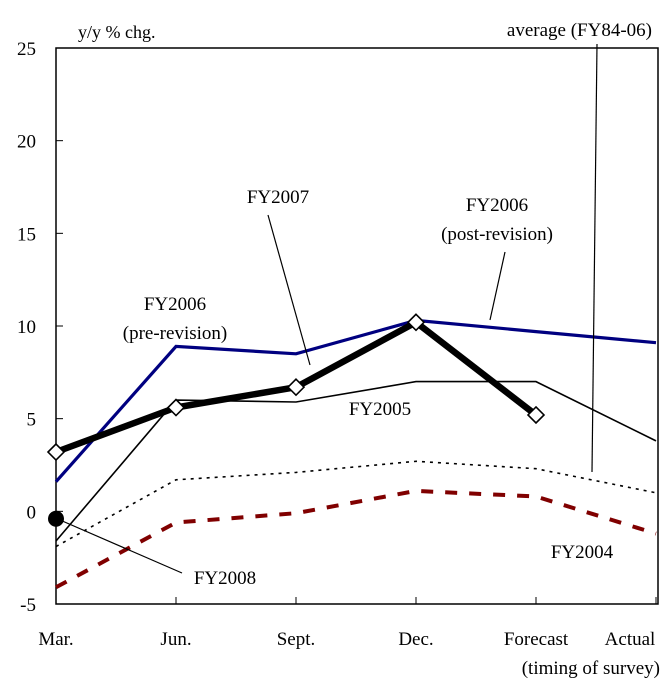 This screenshot has height=681, width=664. I want to click on leader-fy2007, so click(289, 290).